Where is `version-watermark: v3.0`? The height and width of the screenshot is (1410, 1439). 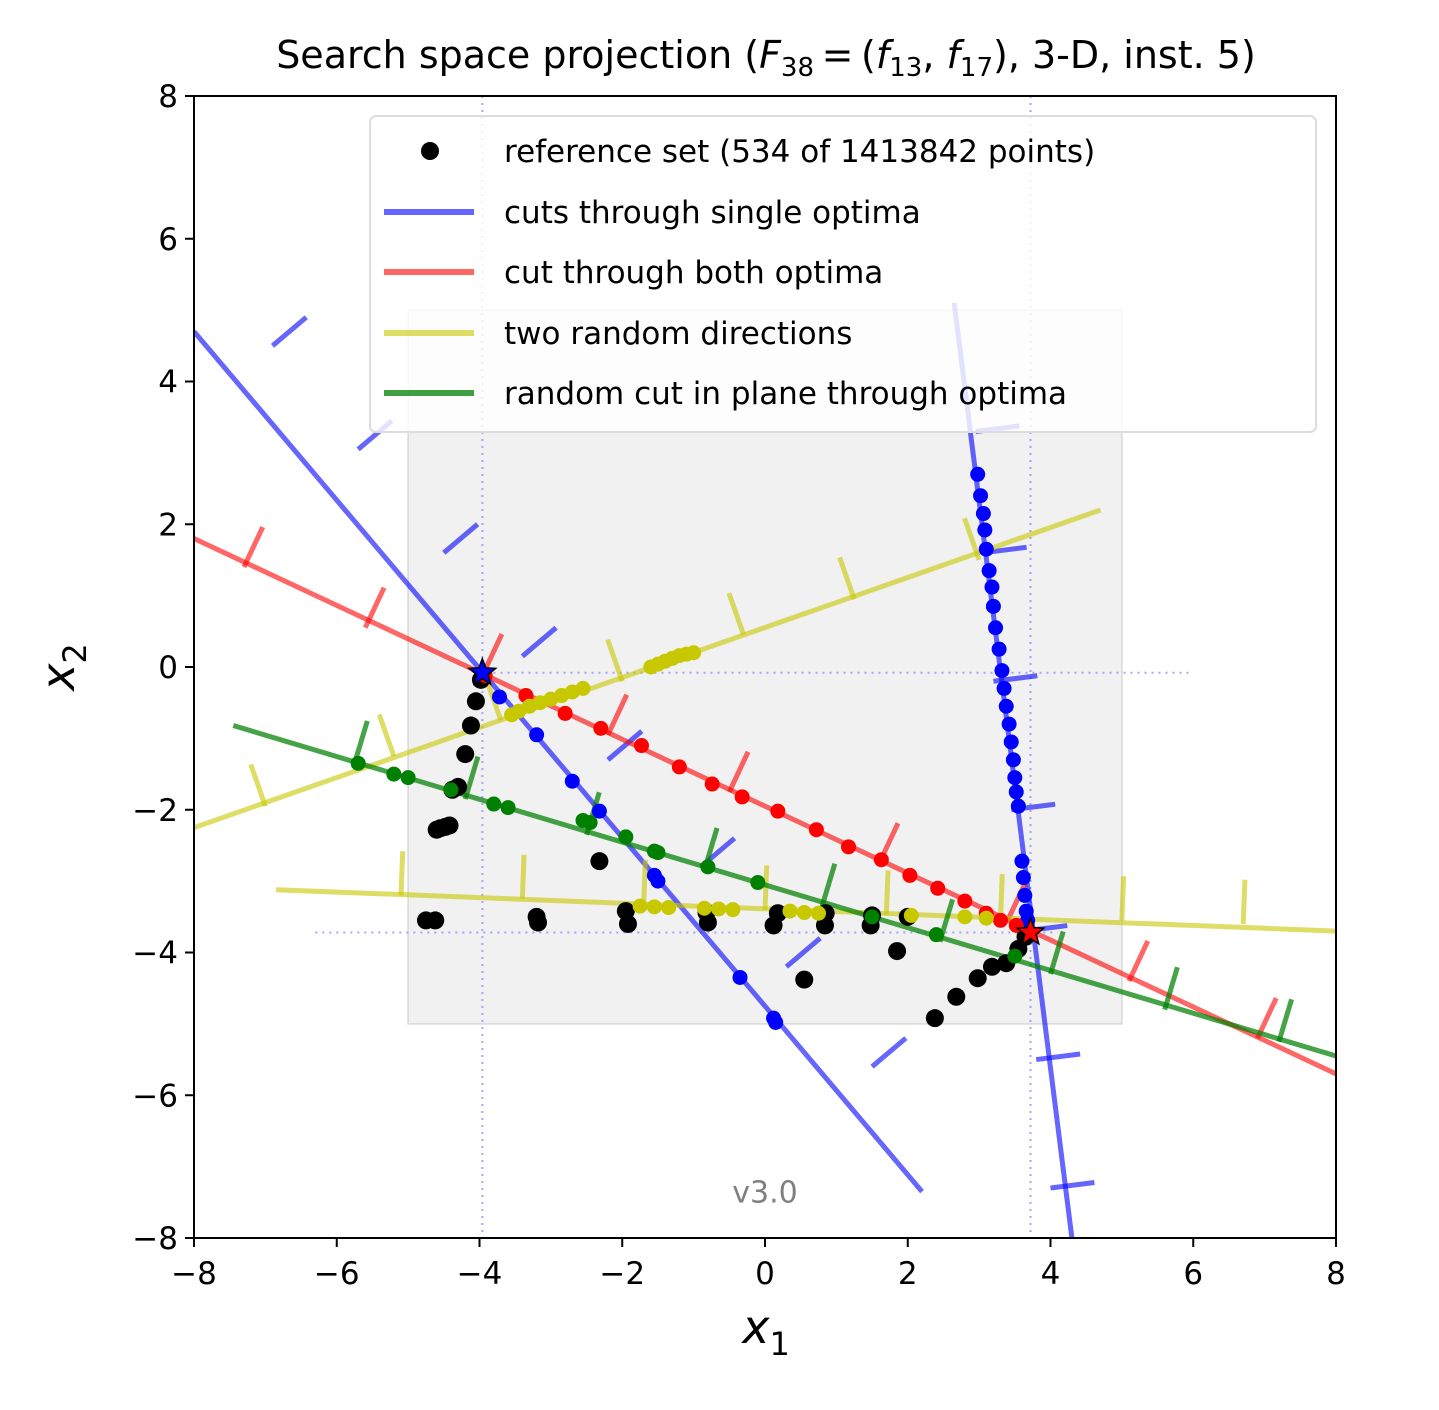
version-watermark: v3.0 is located at coordinates (764, 1192).